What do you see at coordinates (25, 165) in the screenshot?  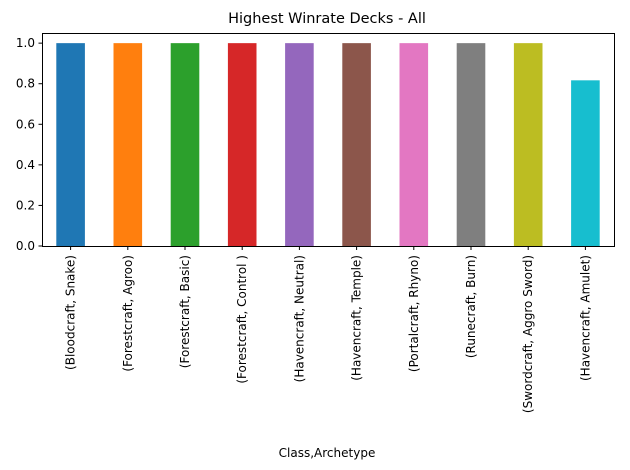 I see `y-tick-label: 0.4` at bounding box center [25, 165].